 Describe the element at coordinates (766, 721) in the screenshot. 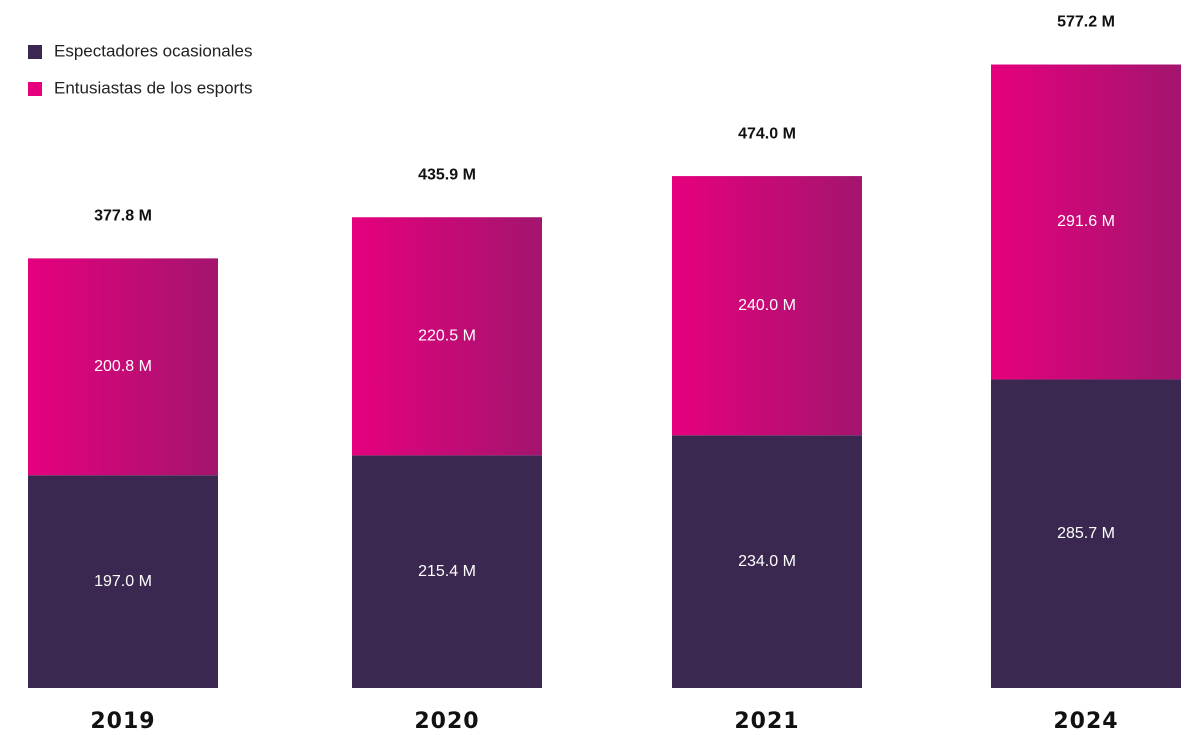

I see `x-tick-label: 2021` at that location.